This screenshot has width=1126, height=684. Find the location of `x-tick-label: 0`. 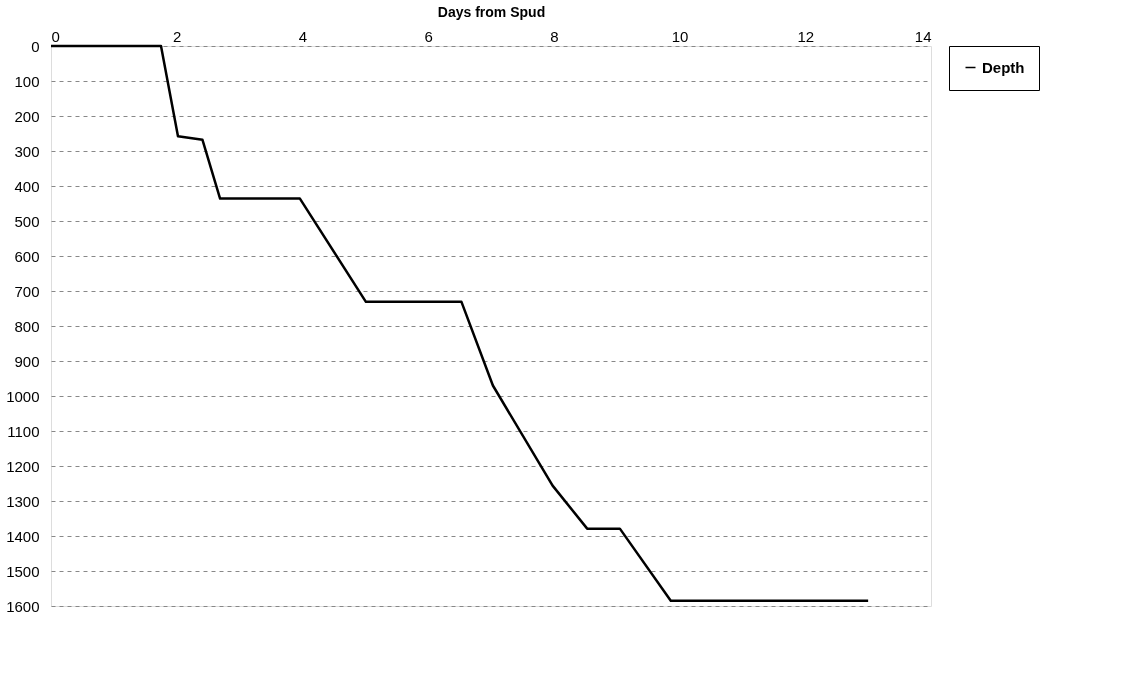

x-tick-label: 0 is located at coordinates (55, 36).